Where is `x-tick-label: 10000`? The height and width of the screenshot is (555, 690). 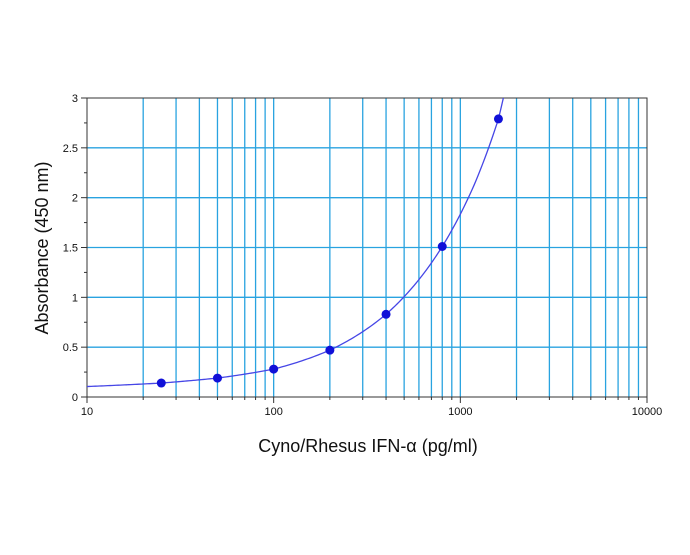
x-tick-label: 10000 is located at coordinates (647, 412).